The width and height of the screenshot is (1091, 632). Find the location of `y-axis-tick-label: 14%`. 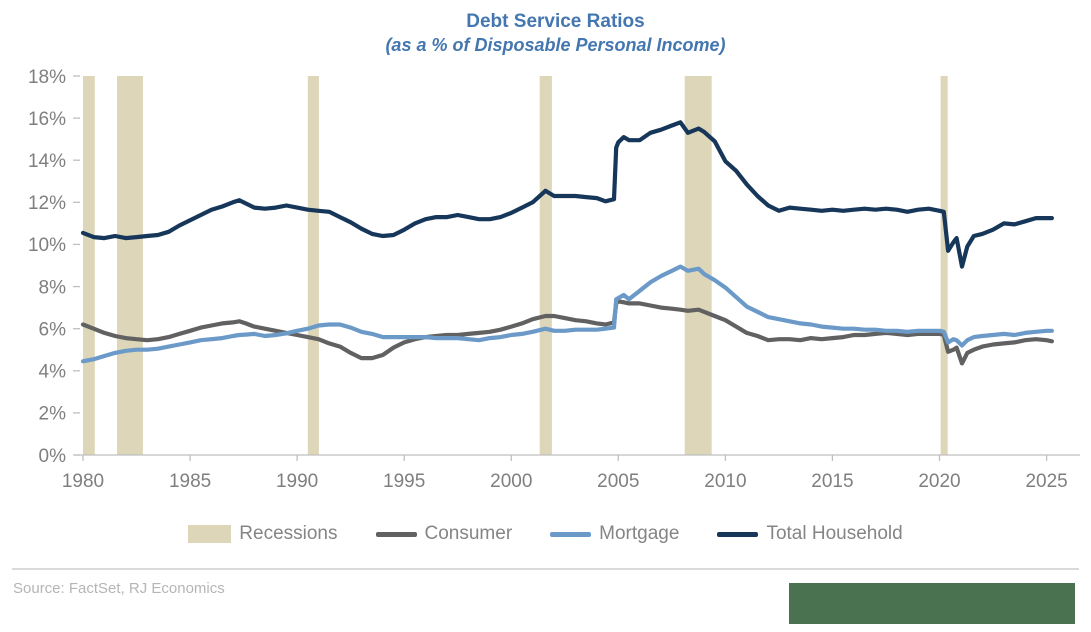

y-axis-tick-label: 14% is located at coordinates (47, 161).